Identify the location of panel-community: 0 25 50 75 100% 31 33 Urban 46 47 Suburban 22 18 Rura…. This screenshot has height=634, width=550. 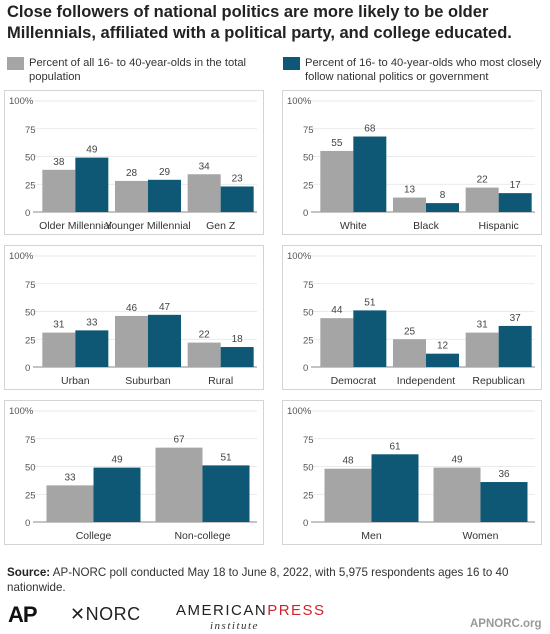
(134, 317).